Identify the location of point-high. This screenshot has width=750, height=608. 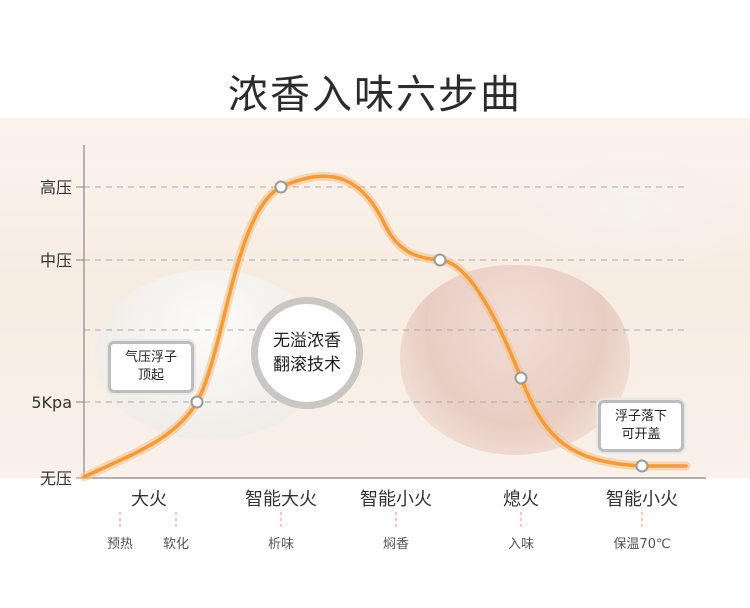
(281, 187).